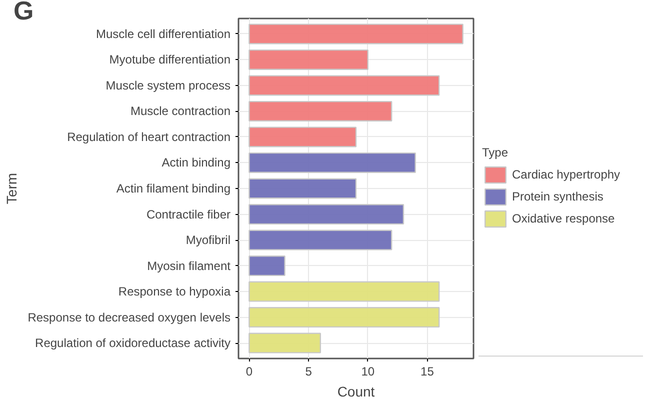 The image size is (668, 415). What do you see at coordinates (563, 219) in the screenshot?
I see `legend-label: Oxidative response` at bounding box center [563, 219].